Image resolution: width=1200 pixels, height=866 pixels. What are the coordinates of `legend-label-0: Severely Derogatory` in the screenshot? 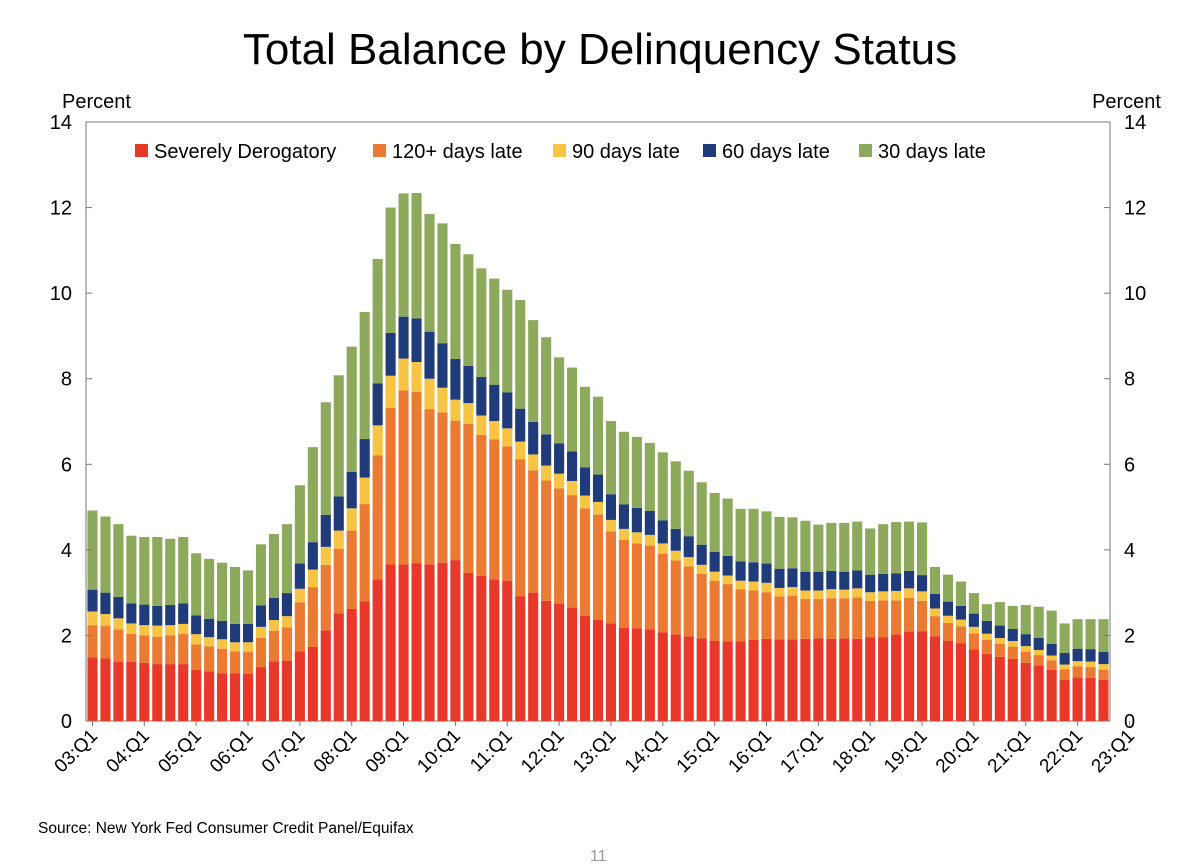 It's located at (245, 152).